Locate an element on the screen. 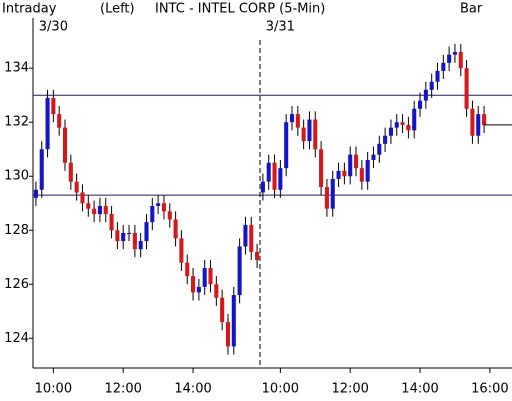  y-tick-label: 126 is located at coordinates (16, 284).